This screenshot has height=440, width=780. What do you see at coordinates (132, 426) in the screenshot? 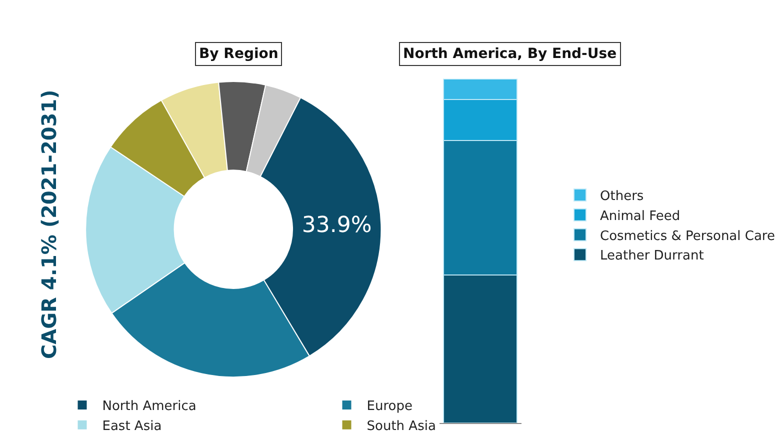
I see `legend-label: East Asia` at bounding box center [132, 426].